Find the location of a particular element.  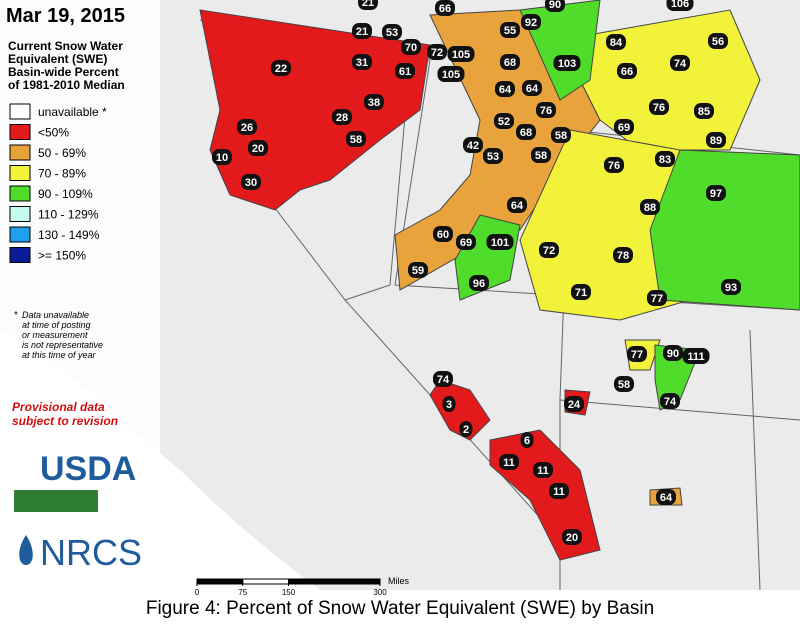

basin-value: 101 is located at coordinates (500, 243).